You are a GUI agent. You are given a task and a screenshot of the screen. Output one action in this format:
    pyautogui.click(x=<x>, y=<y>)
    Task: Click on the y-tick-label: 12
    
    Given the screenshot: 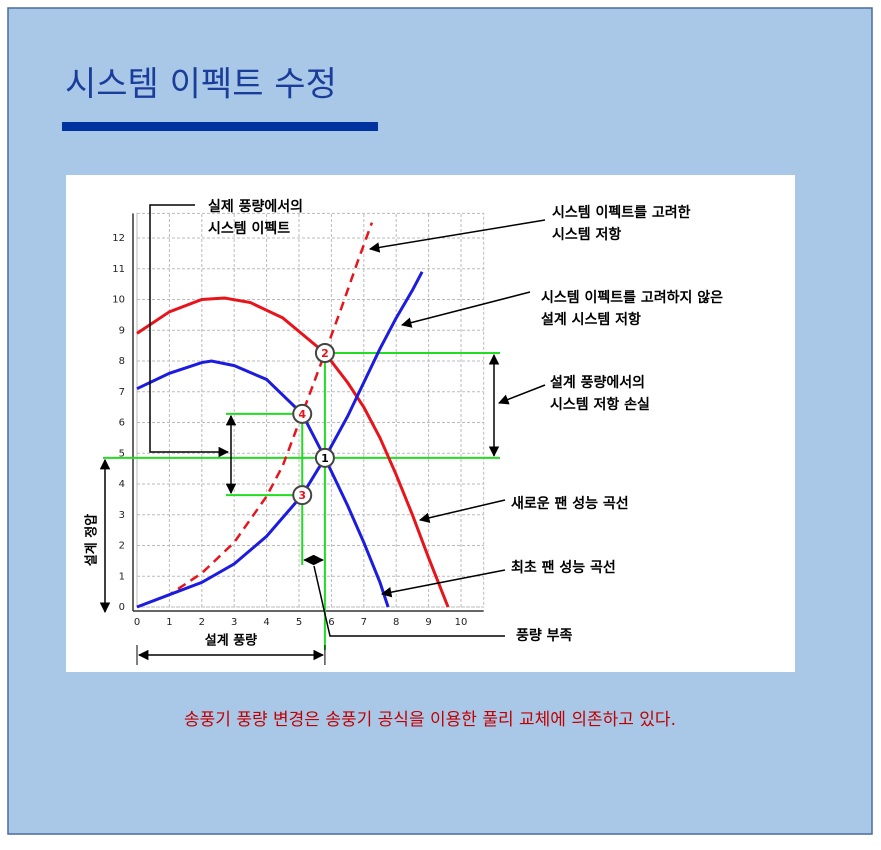 What is the action you would take?
    pyautogui.click(x=118, y=238)
    